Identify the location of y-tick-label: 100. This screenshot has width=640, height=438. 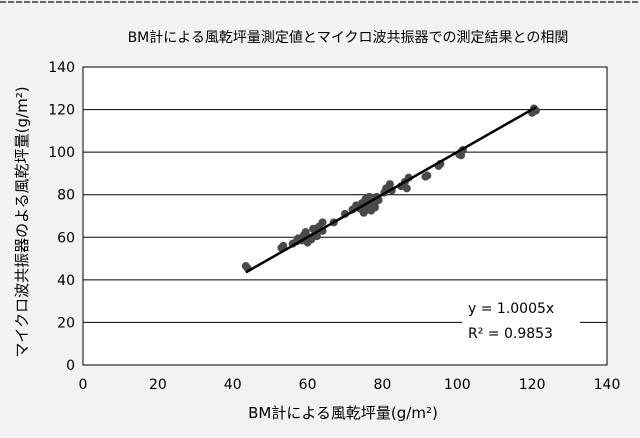
(61, 153).